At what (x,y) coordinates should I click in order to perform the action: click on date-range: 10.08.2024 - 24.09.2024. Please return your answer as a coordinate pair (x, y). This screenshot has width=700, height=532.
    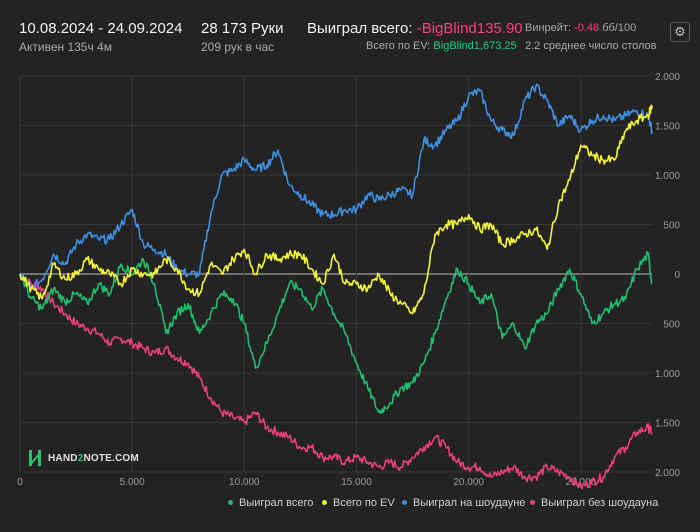
    Looking at the image, I should click on (101, 28).